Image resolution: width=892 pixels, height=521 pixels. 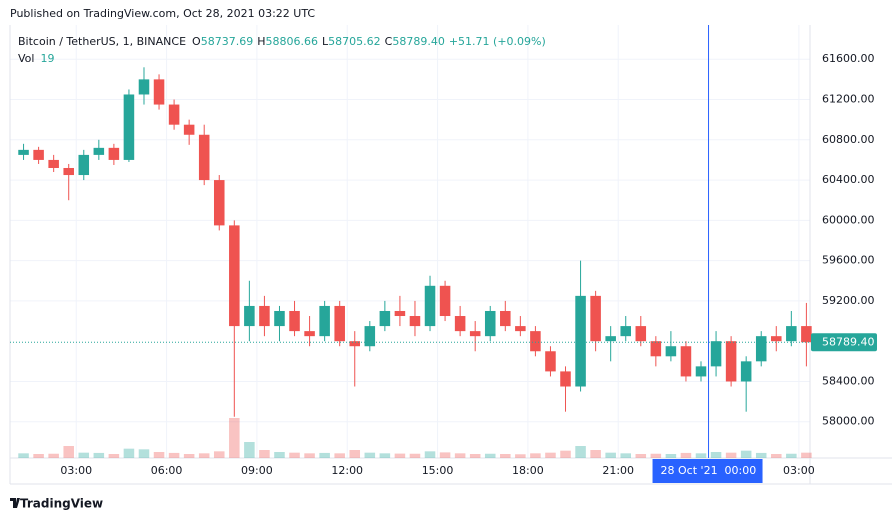 I want to click on y-tick-label: 59600.00, so click(x=848, y=260).